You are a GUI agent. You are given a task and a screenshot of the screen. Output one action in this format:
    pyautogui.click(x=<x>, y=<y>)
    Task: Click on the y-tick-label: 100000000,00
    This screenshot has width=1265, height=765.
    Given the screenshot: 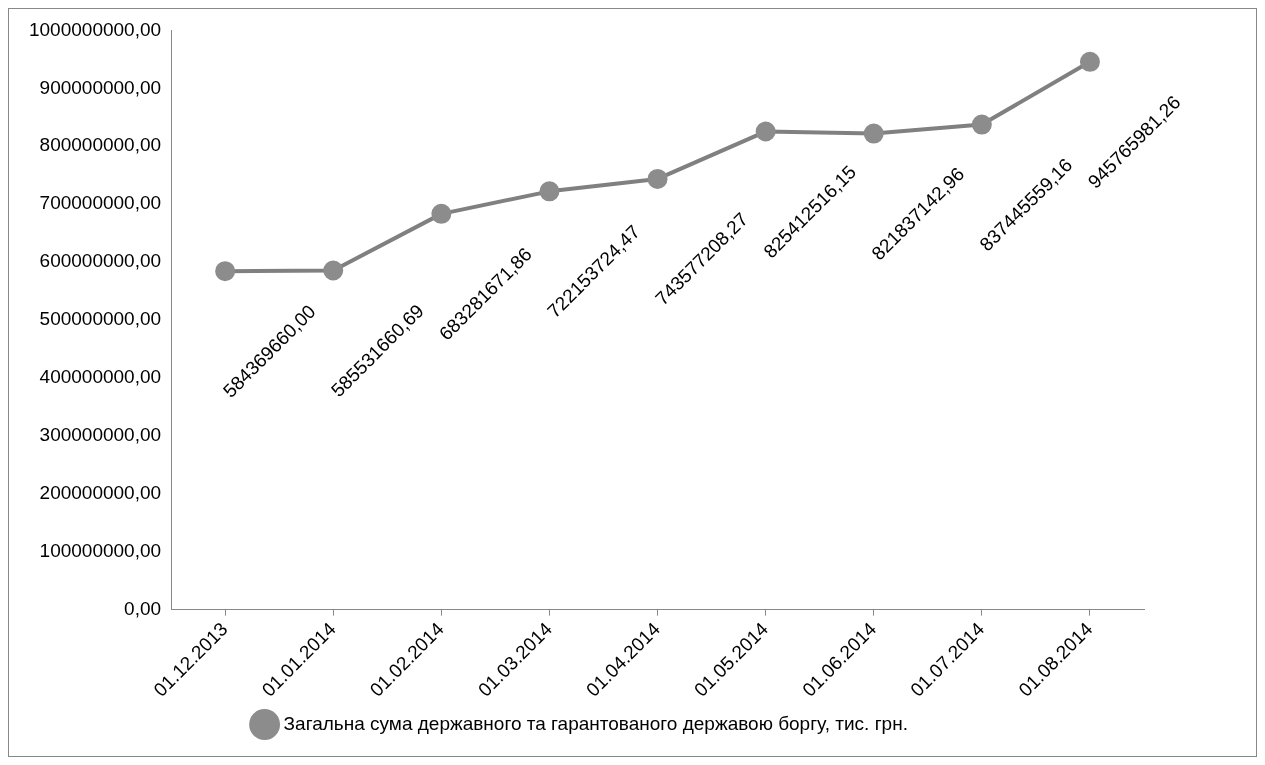 What is the action you would take?
    pyautogui.click(x=100, y=550)
    